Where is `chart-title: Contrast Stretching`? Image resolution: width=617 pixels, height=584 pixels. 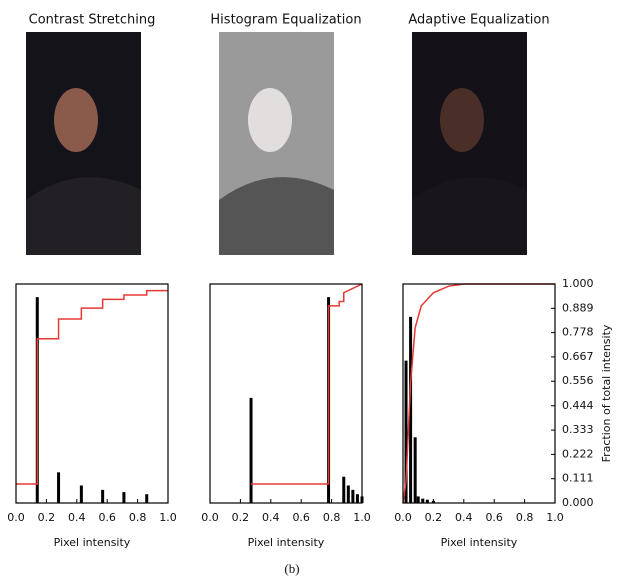
chart-title: Contrast Stretching is located at coordinates (92, 20).